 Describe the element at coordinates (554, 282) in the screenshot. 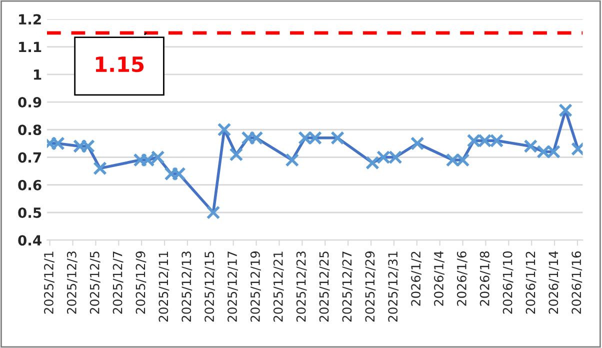

I see `x-tick-label: 2026/1/14` at that location.